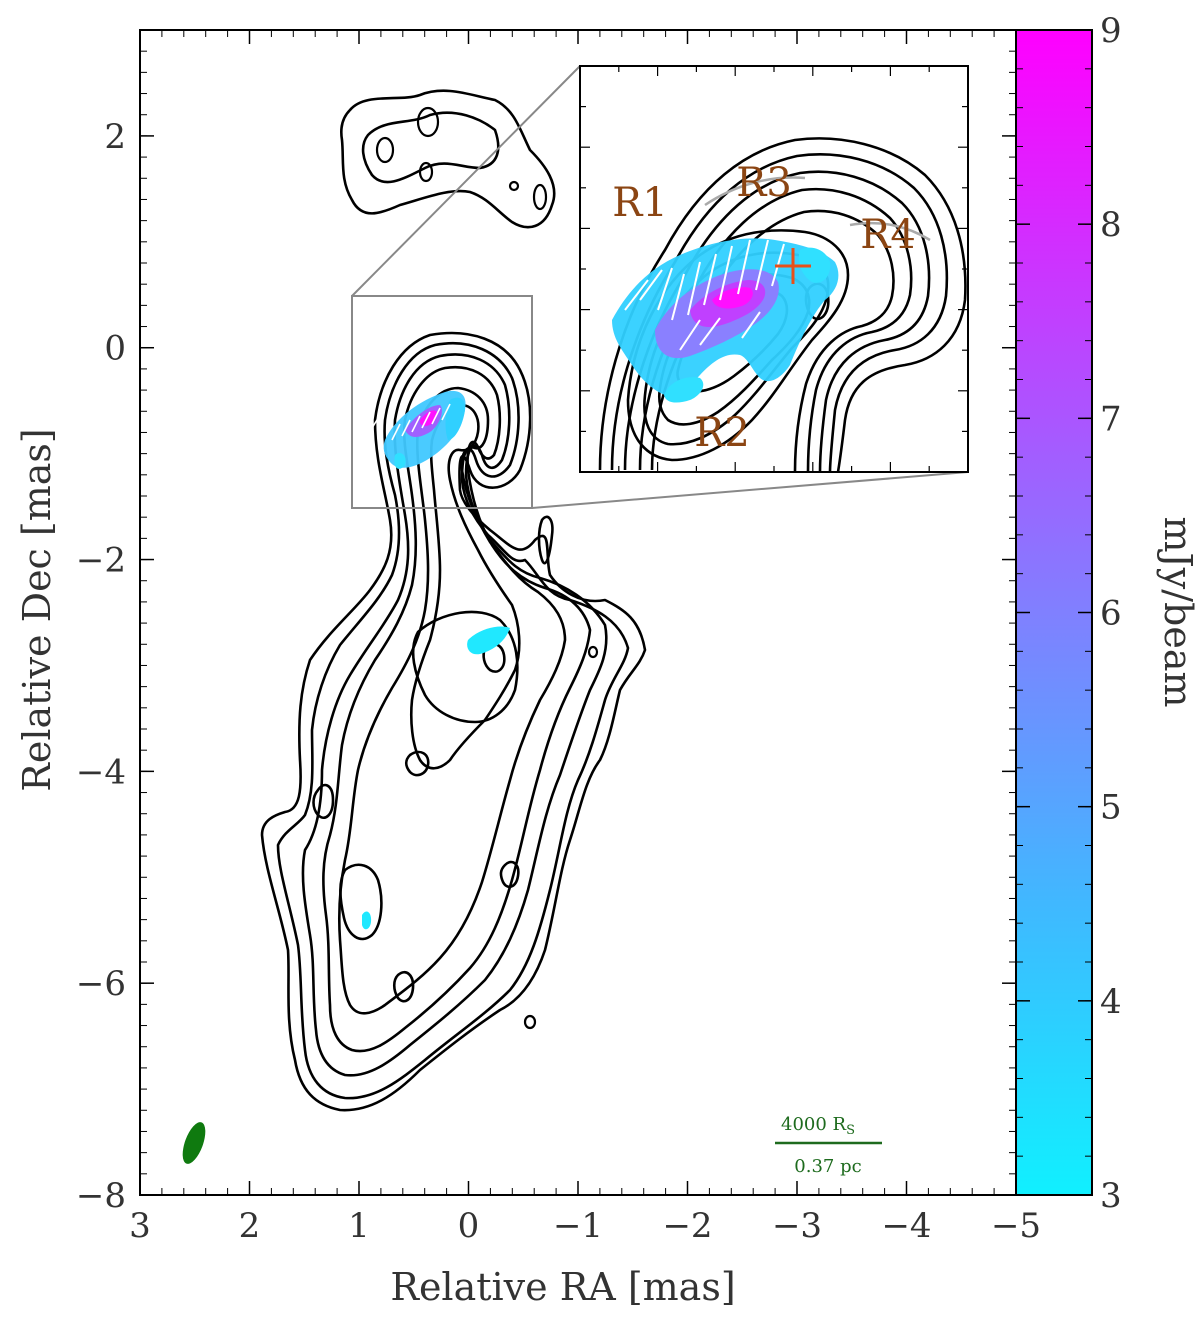 The height and width of the screenshot is (1319, 1200). I want to click on evpa-sticks-inset, so click(704, 295).